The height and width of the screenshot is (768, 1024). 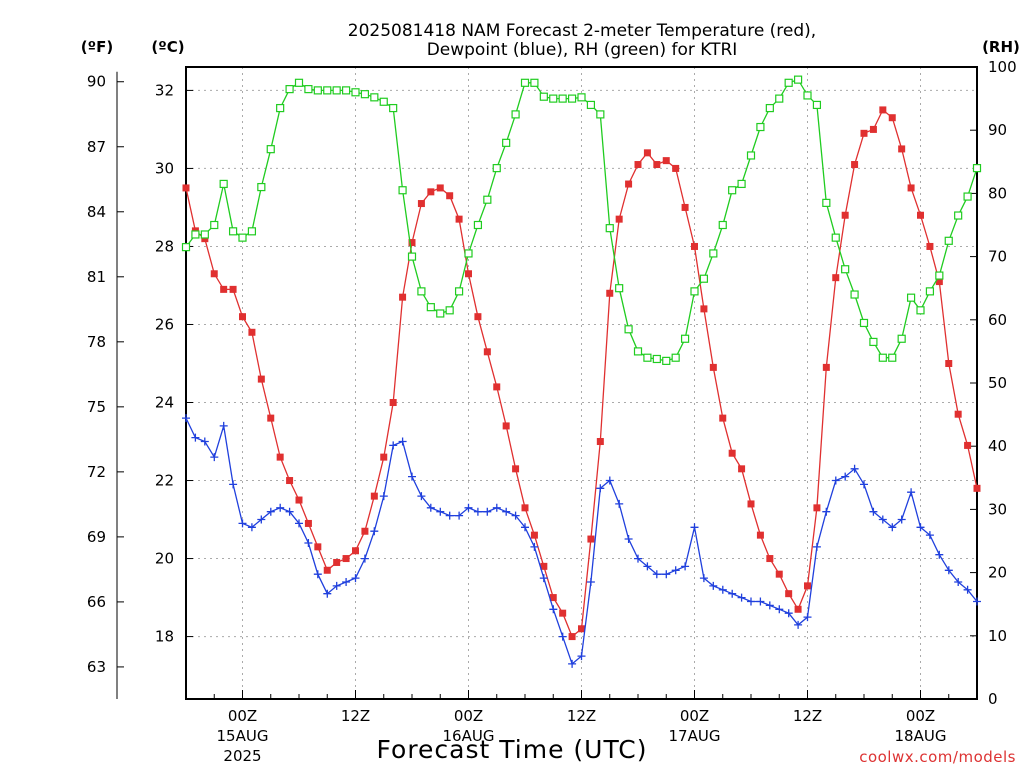 What do you see at coordinates (96, 667) in the screenshot?
I see `fahrenheit-tick-label: 63` at bounding box center [96, 667].